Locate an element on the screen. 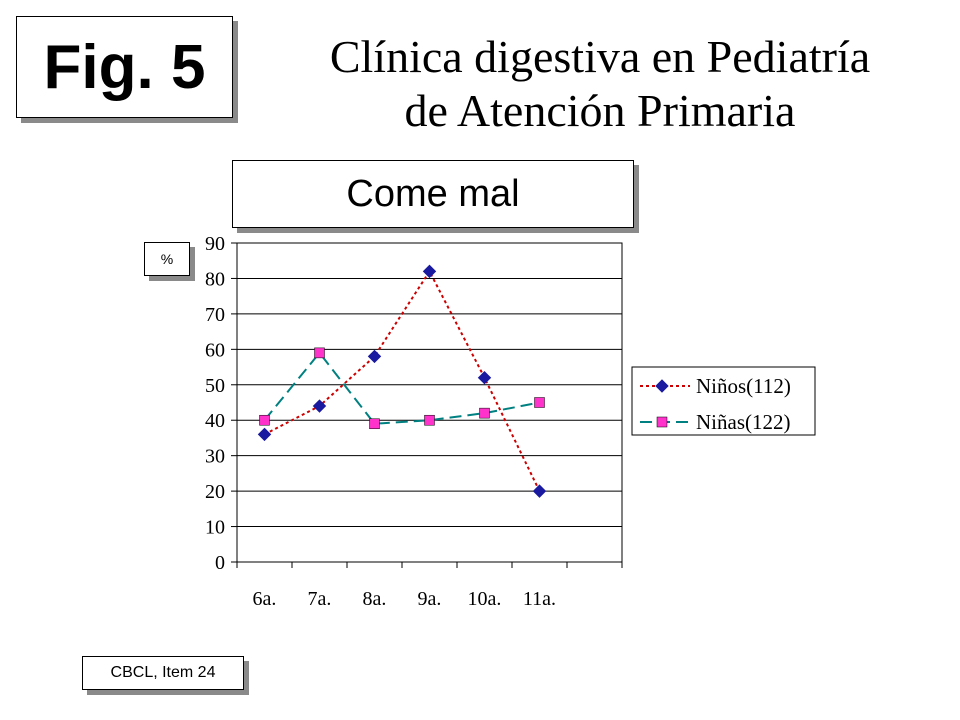 Image resolution: width=960 pixels, height=720 pixels. y-tick-label: 40 is located at coordinates (215, 421).